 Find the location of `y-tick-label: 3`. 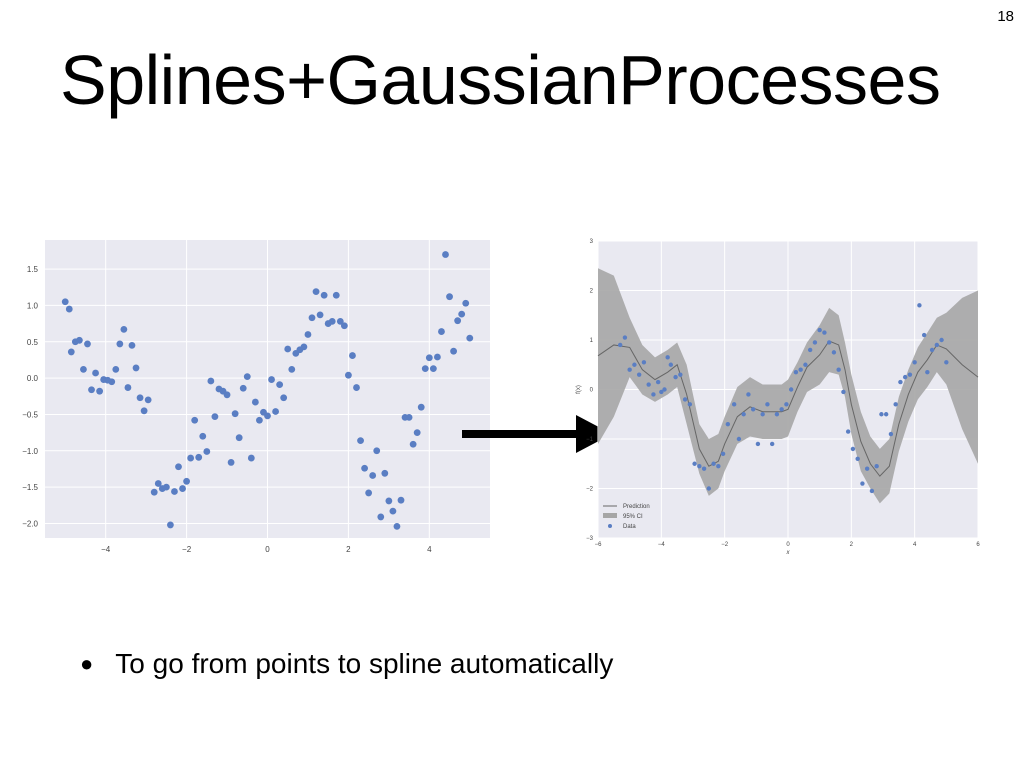

y-tick-label: 3 is located at coordinates (592, 242).